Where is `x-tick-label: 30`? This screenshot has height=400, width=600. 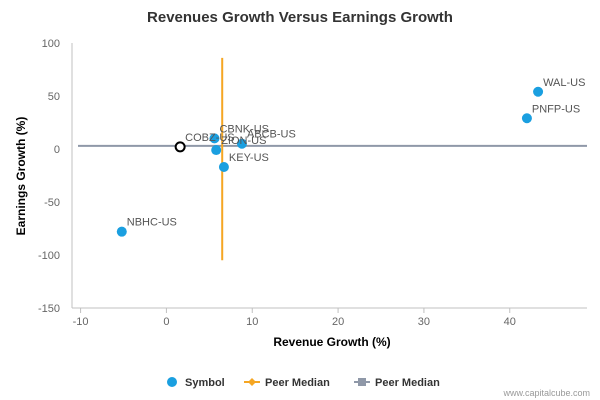 x-tick-label: 30 is located at coordinates (424, 322).